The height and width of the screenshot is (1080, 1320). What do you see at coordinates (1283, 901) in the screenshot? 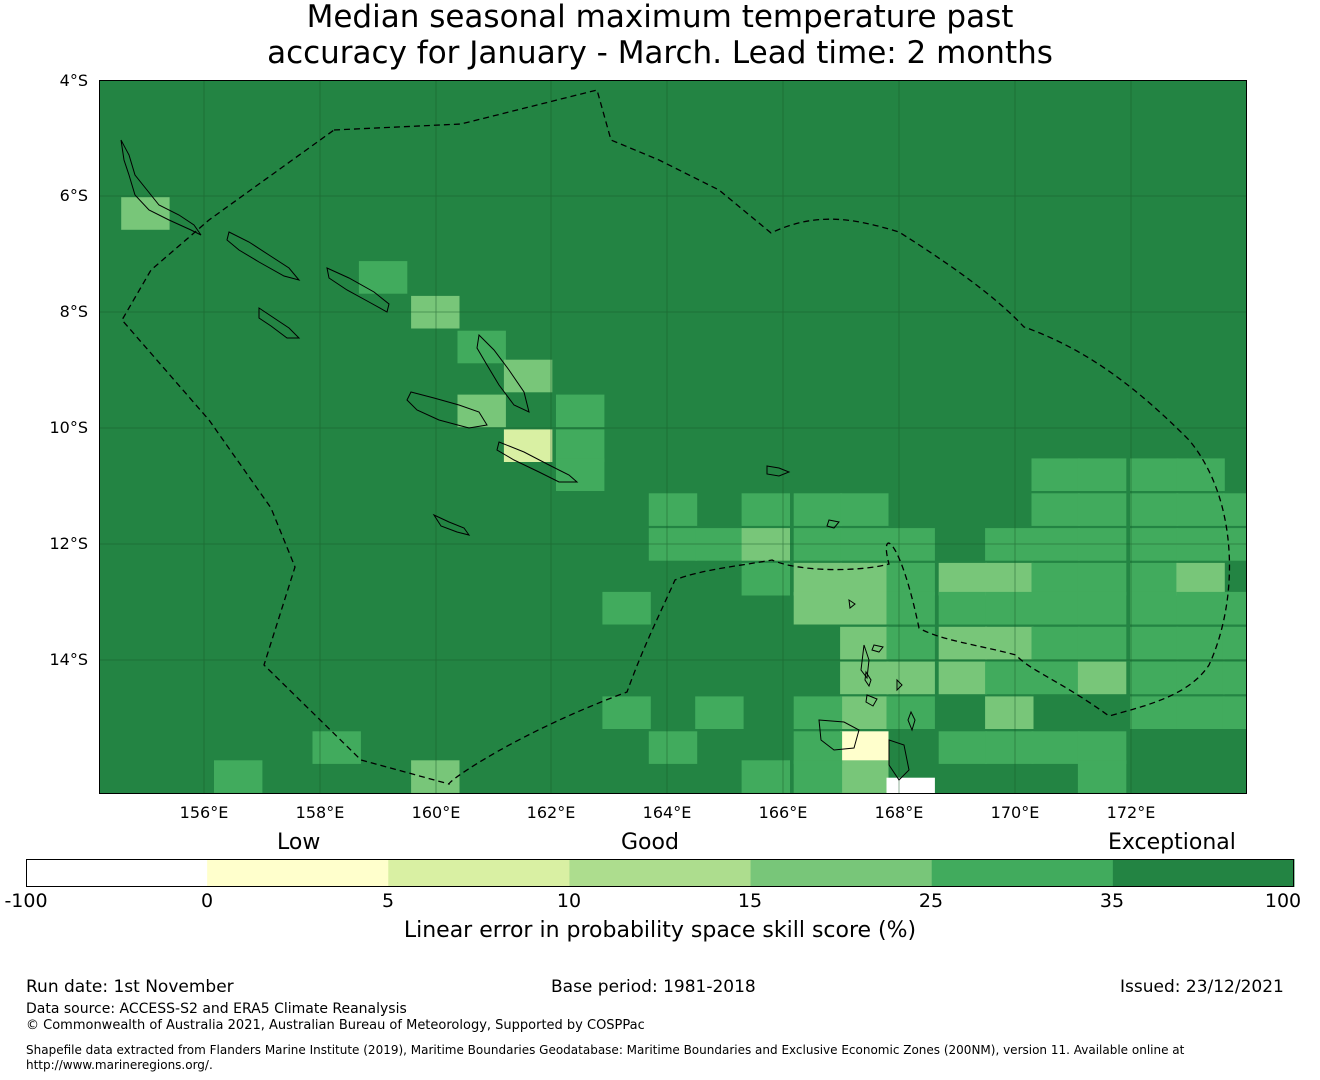
I see `tick-100: 100` at bounding box center [1283, 901].